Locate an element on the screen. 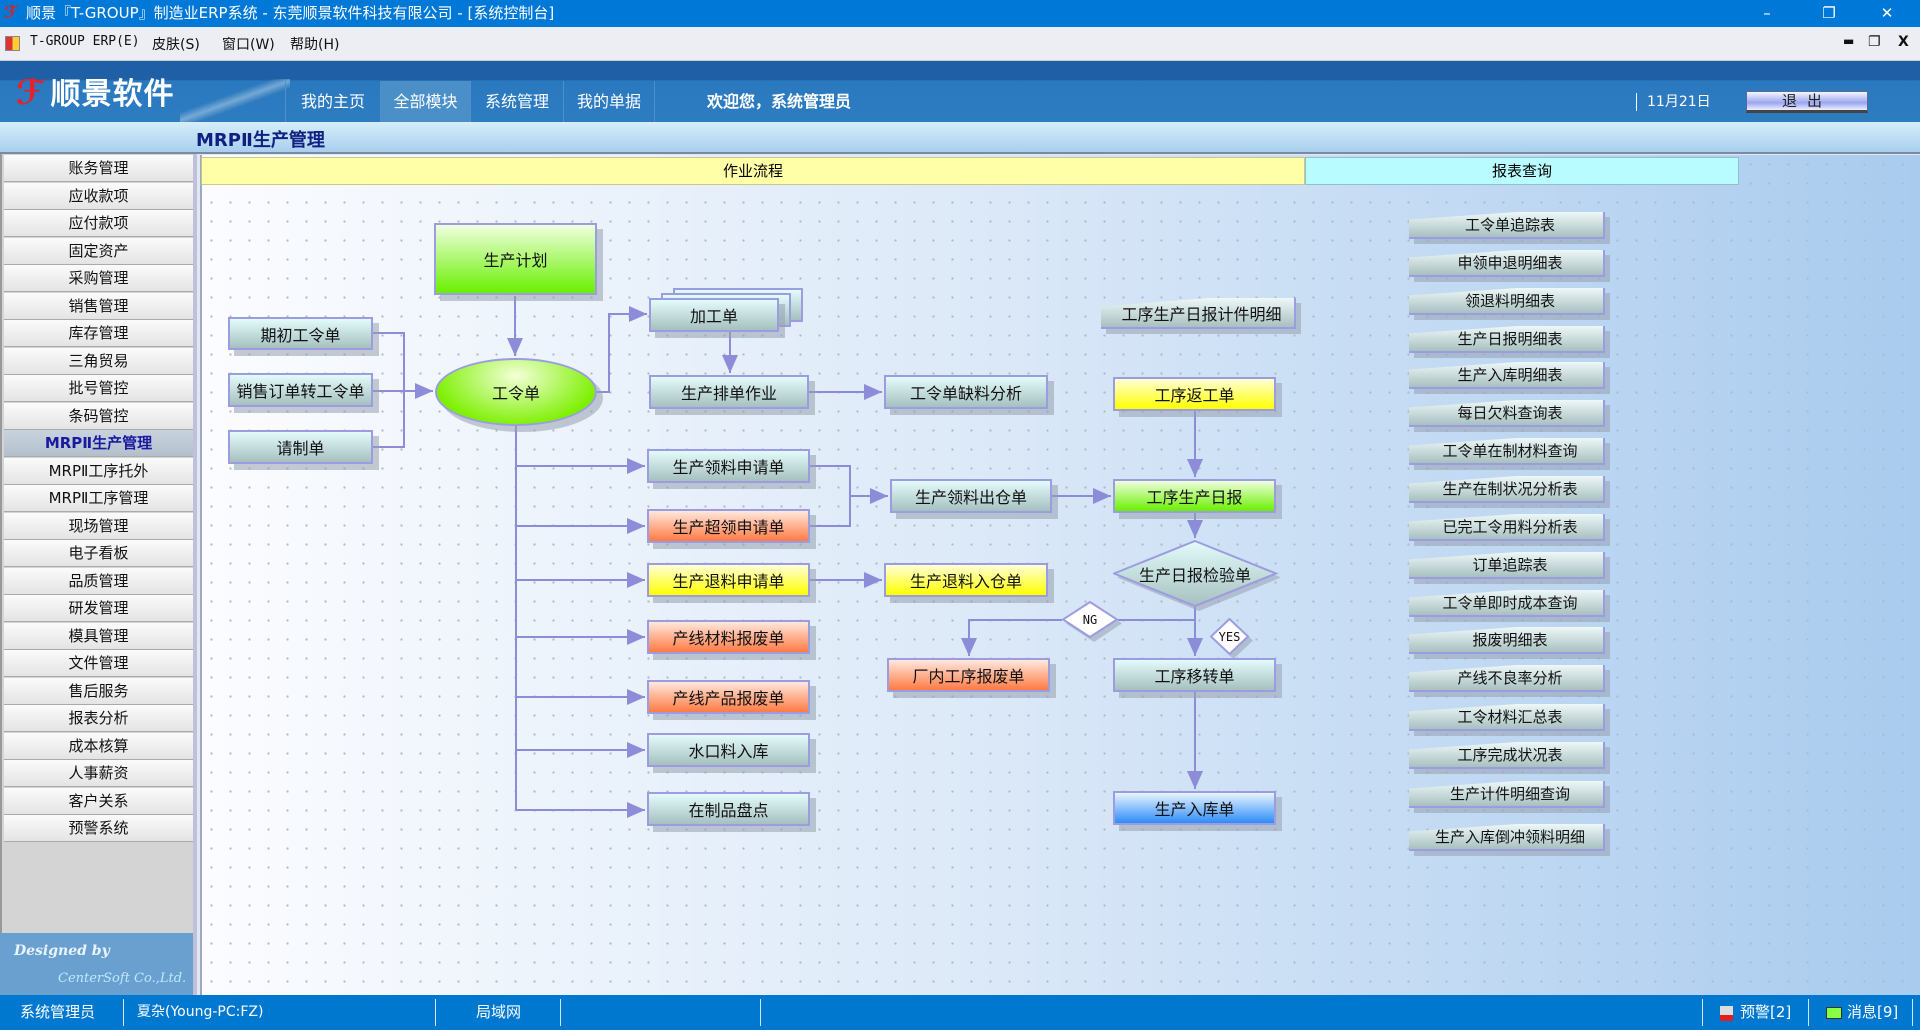  tab-system-management: 系统管理 is located at coordinates (516, 101).